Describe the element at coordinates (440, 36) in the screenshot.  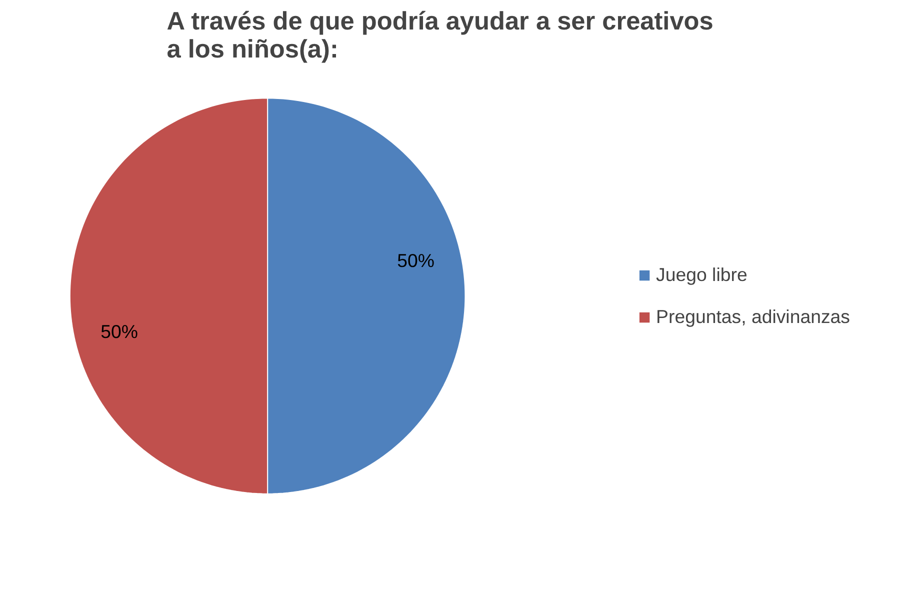
I see `chart-title: A través de que podría ayudar a ser creativos a los niños(a):` at that location.